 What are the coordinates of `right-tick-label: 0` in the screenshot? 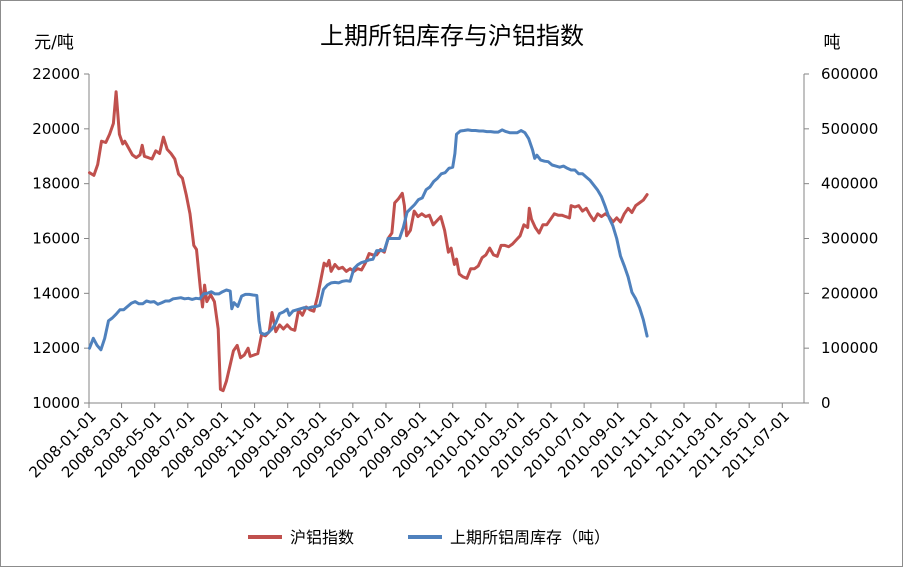 It's located at (826, 403).